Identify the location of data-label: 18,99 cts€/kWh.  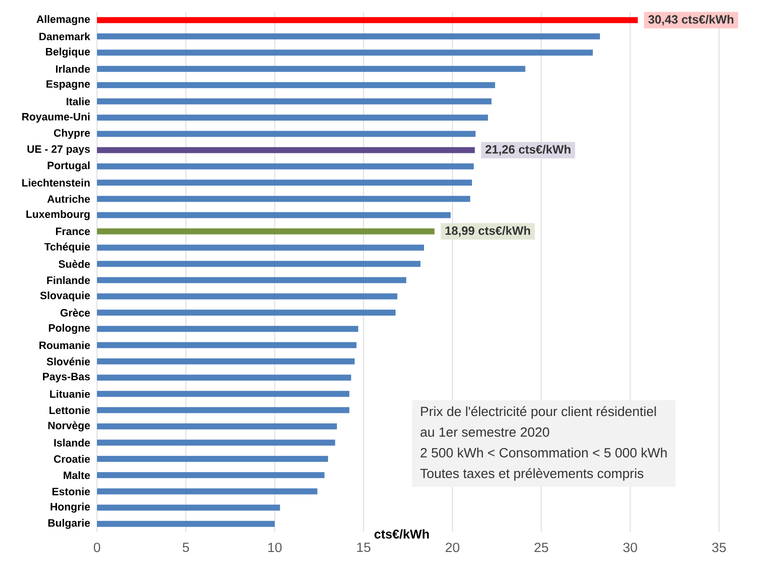
(488, 231).